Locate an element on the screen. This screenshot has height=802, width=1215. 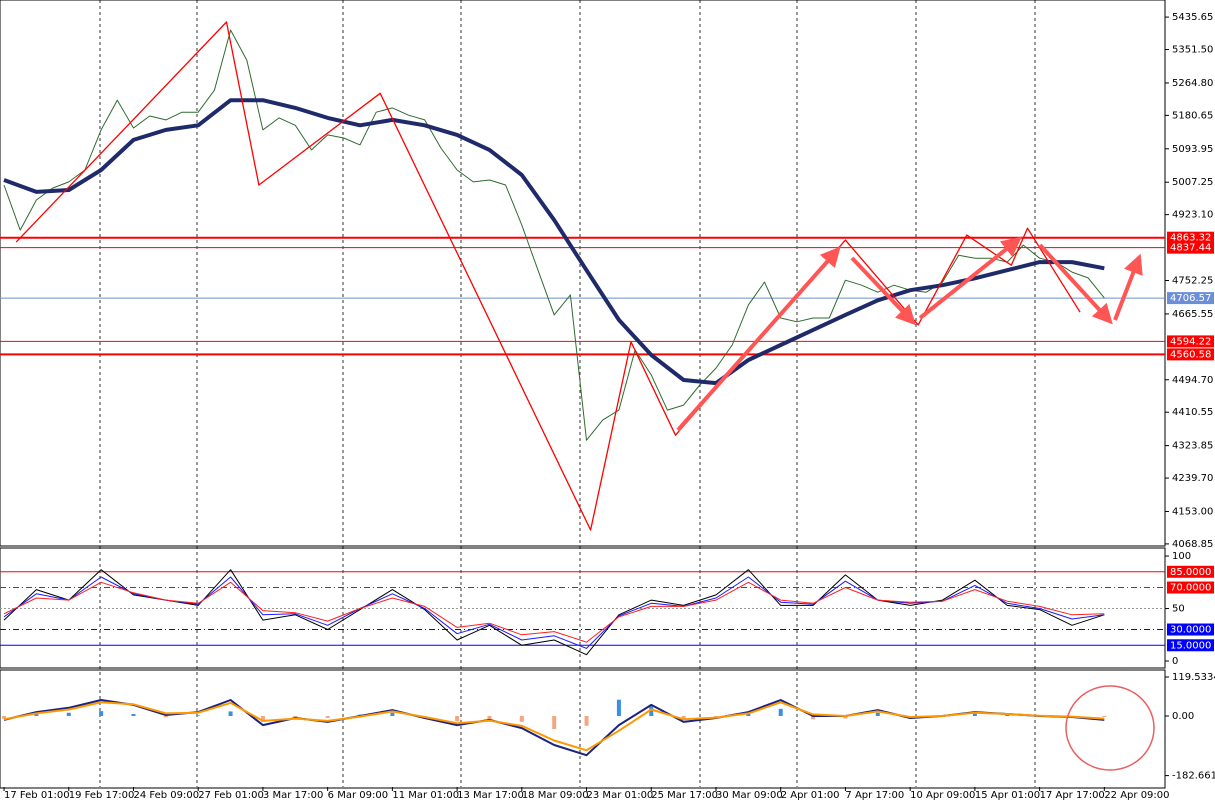
y-tick-label: 5435.65 is located at coordinates (1192, 17).